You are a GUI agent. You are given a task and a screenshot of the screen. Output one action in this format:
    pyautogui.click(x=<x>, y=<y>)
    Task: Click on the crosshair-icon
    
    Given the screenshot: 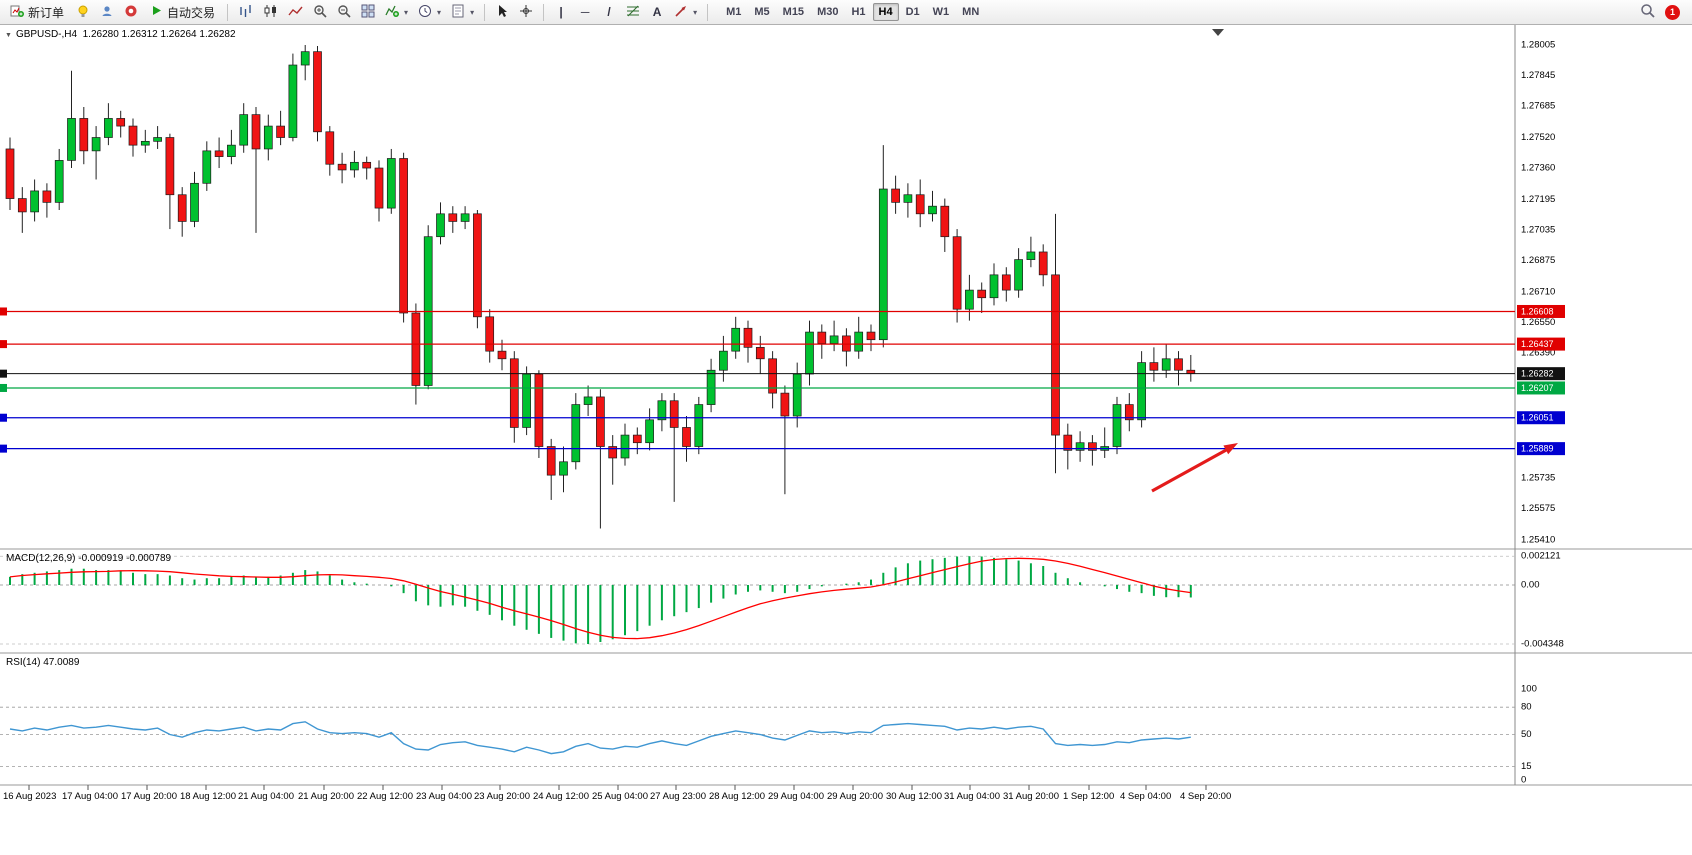 What is the action you would take?
    pyautogui.click(x=526, y=12)
    